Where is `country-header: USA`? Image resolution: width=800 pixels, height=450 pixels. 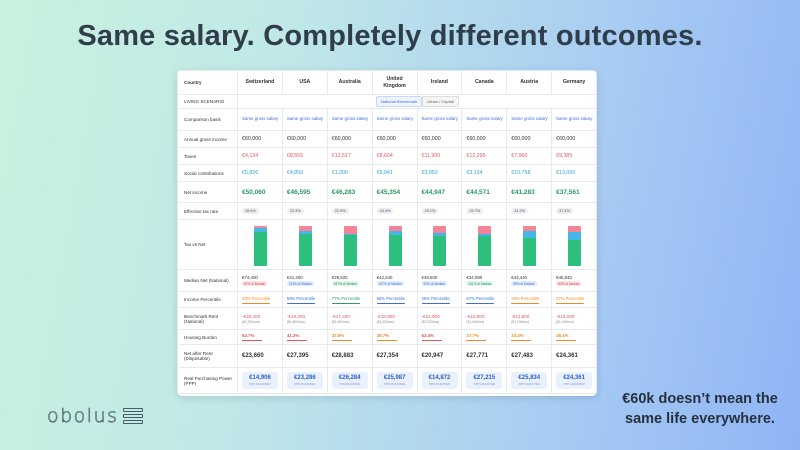
country-header: USA is located at coordinates (304, 82).